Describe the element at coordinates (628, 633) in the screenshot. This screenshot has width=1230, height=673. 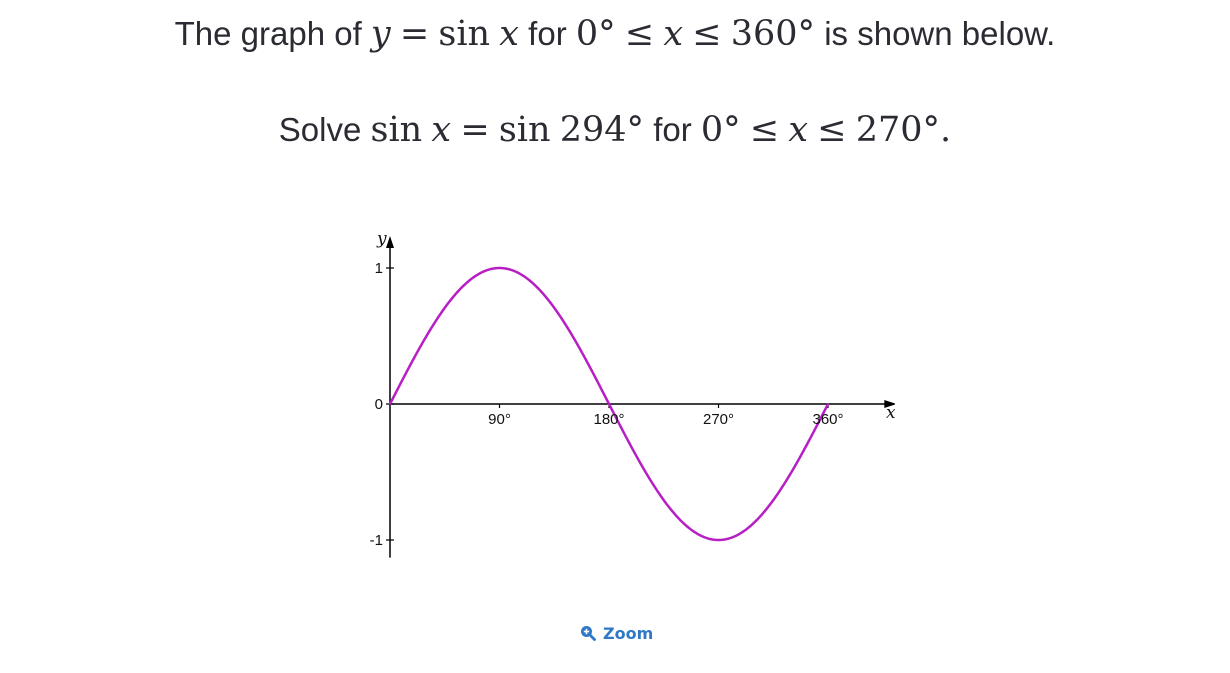
I see `zoom-label: Zoom` at that location.